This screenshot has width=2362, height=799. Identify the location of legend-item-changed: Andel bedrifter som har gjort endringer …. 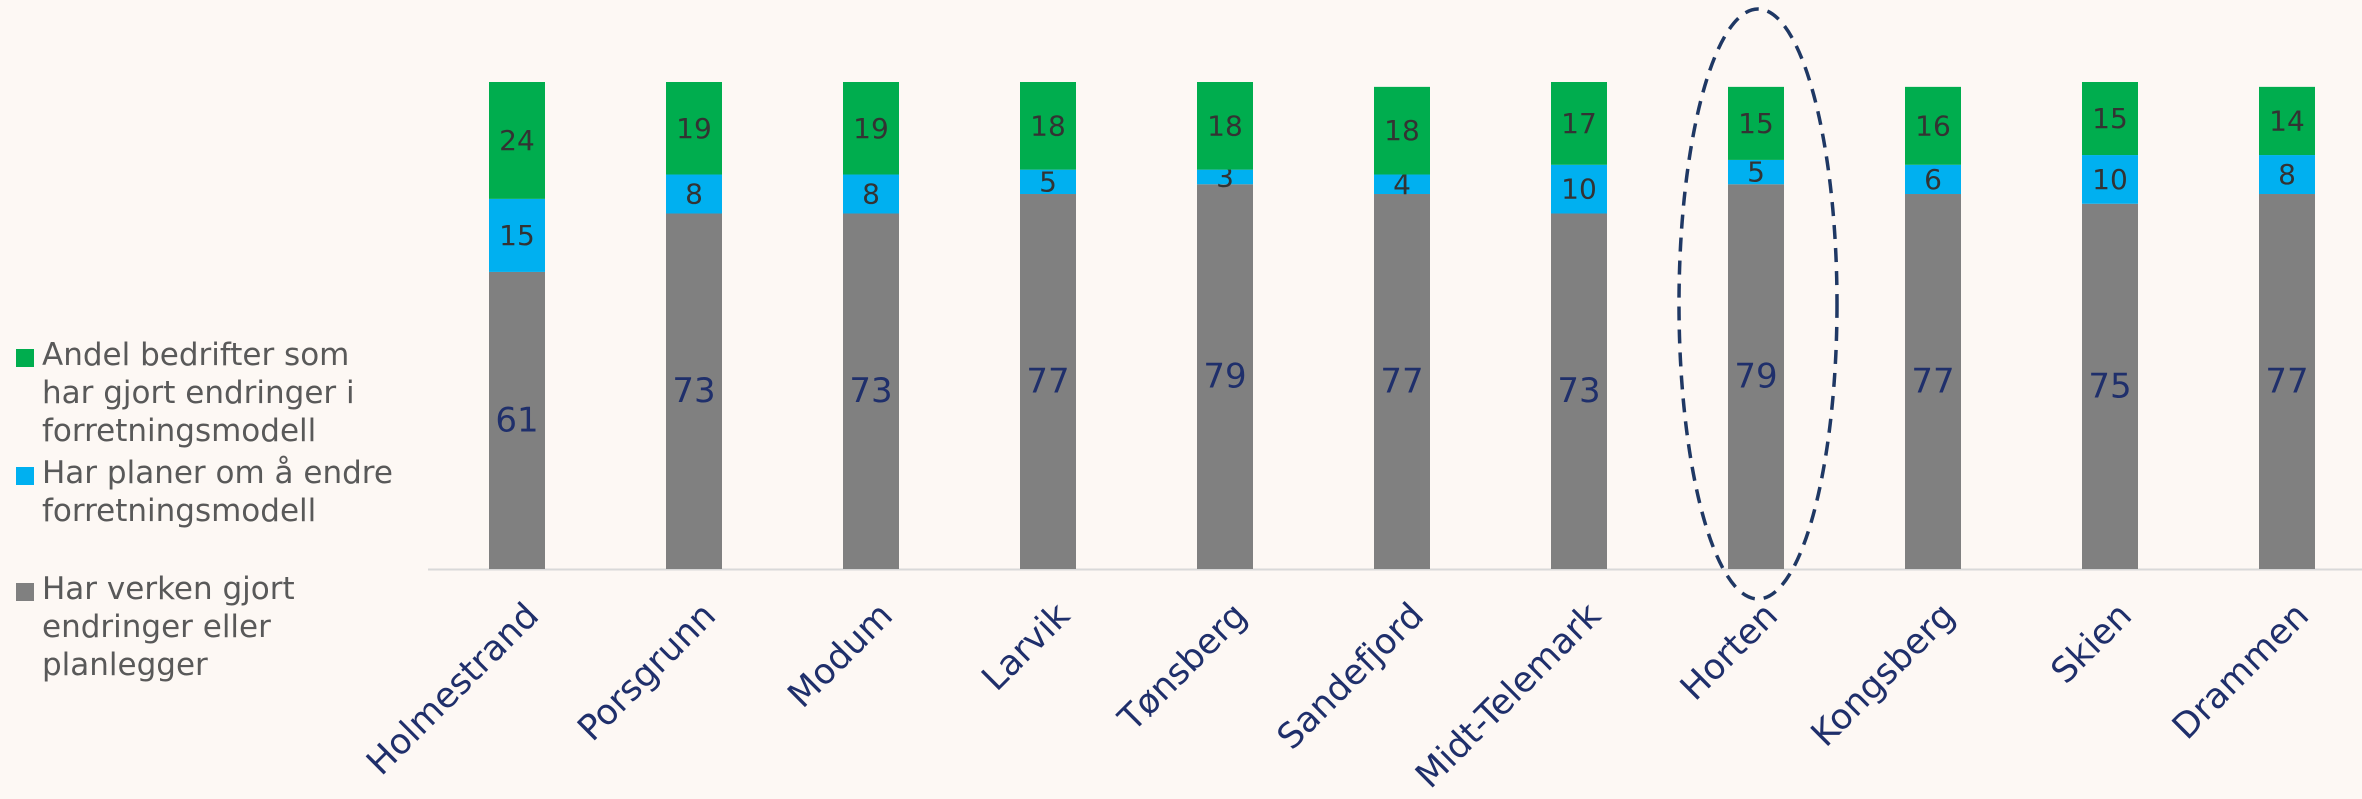
(224, 393).